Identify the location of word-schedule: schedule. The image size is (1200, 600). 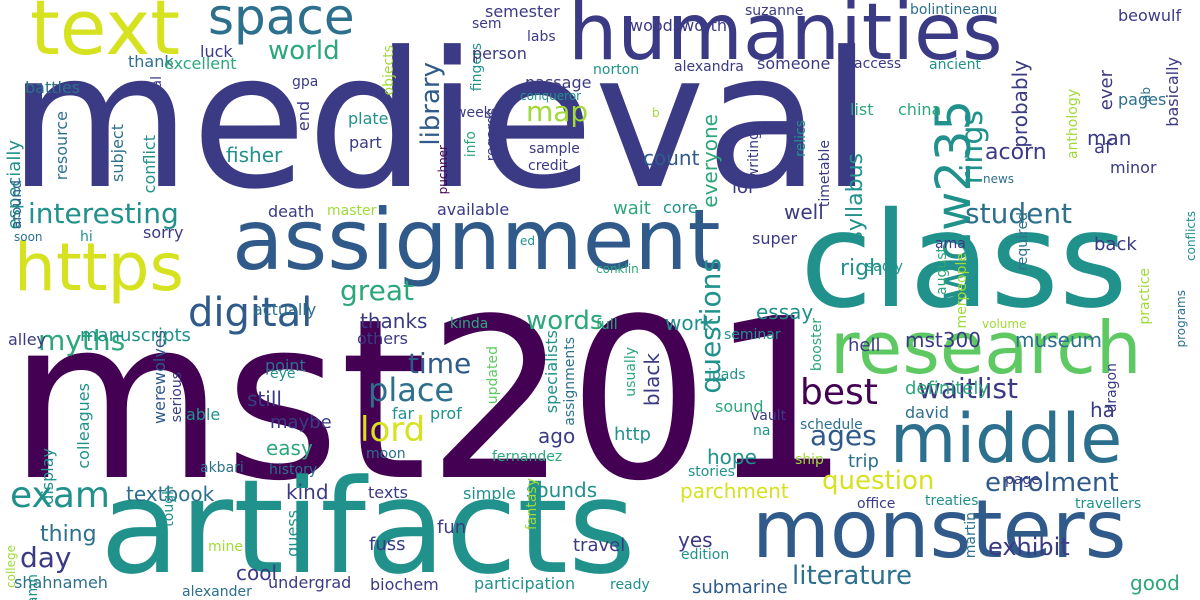
(831, 425).